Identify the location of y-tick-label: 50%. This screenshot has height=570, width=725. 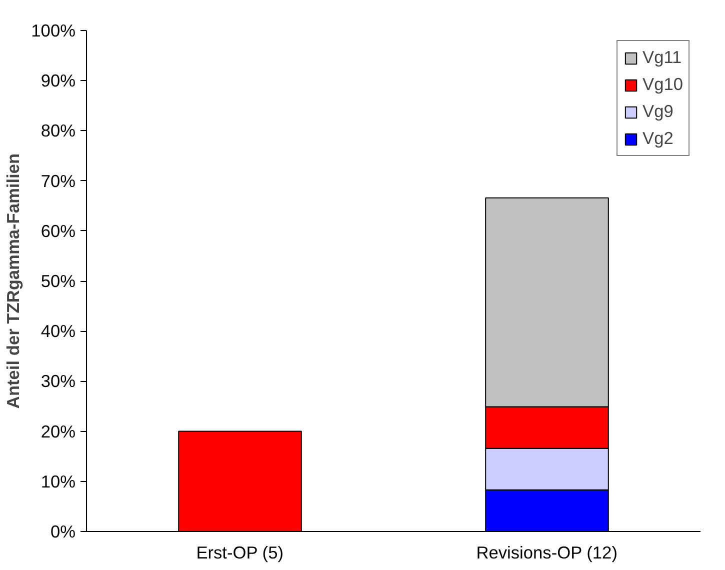
(58, 281).